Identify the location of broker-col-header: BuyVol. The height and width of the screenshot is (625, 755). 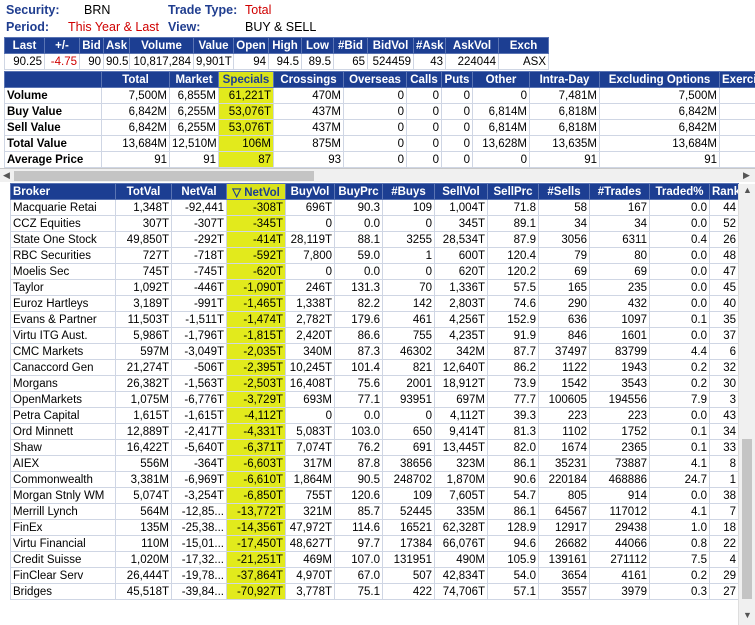
(310, 191).